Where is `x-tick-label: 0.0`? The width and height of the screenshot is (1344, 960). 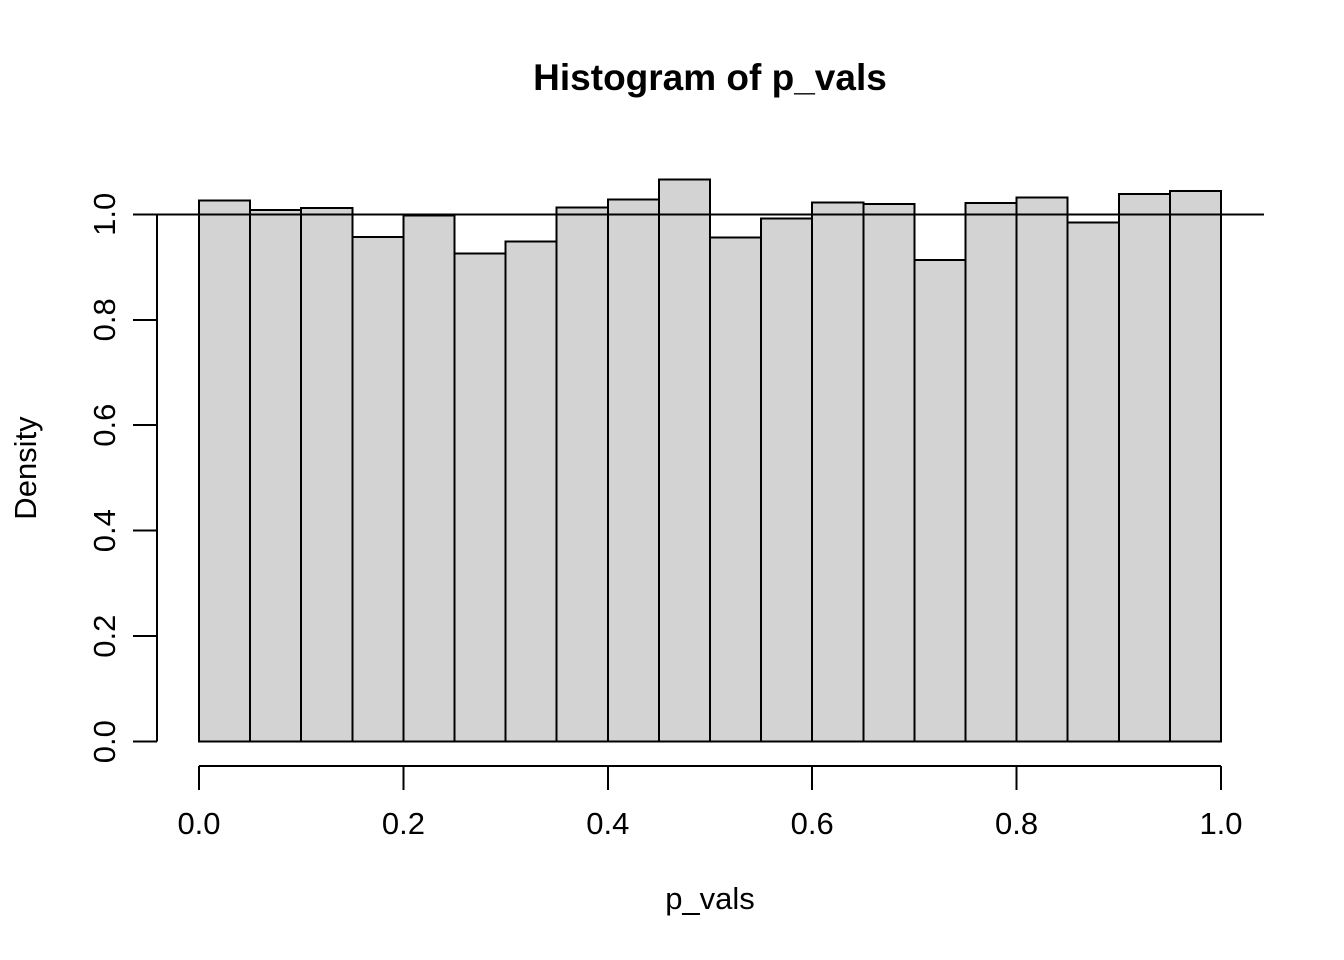 x-tick-label: 0.0 is located at coordinates (198, 823).